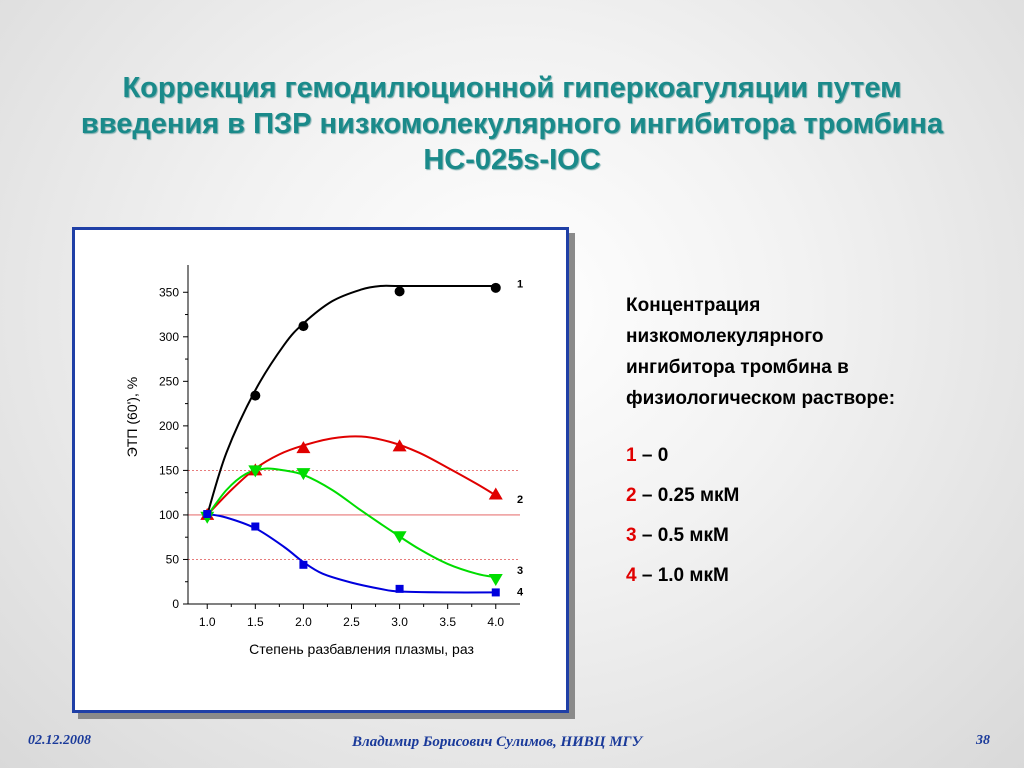 This screenshot has height=768, width=1024. Describe the element at coordinates (351, 553) in the screenshot. I see `series-4-line` at that location.